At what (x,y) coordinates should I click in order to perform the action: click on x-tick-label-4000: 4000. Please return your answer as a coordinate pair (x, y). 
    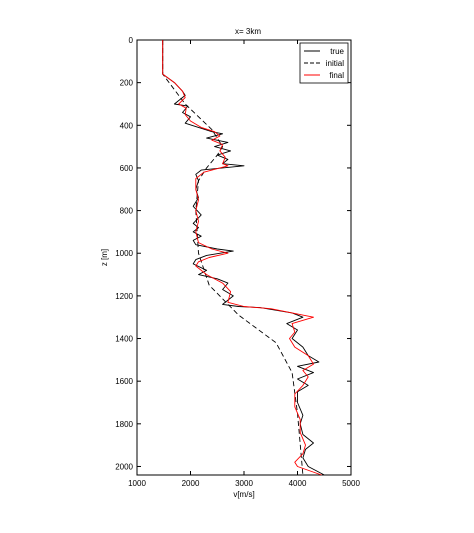
    Looking at the image, I should click on (298, 483).